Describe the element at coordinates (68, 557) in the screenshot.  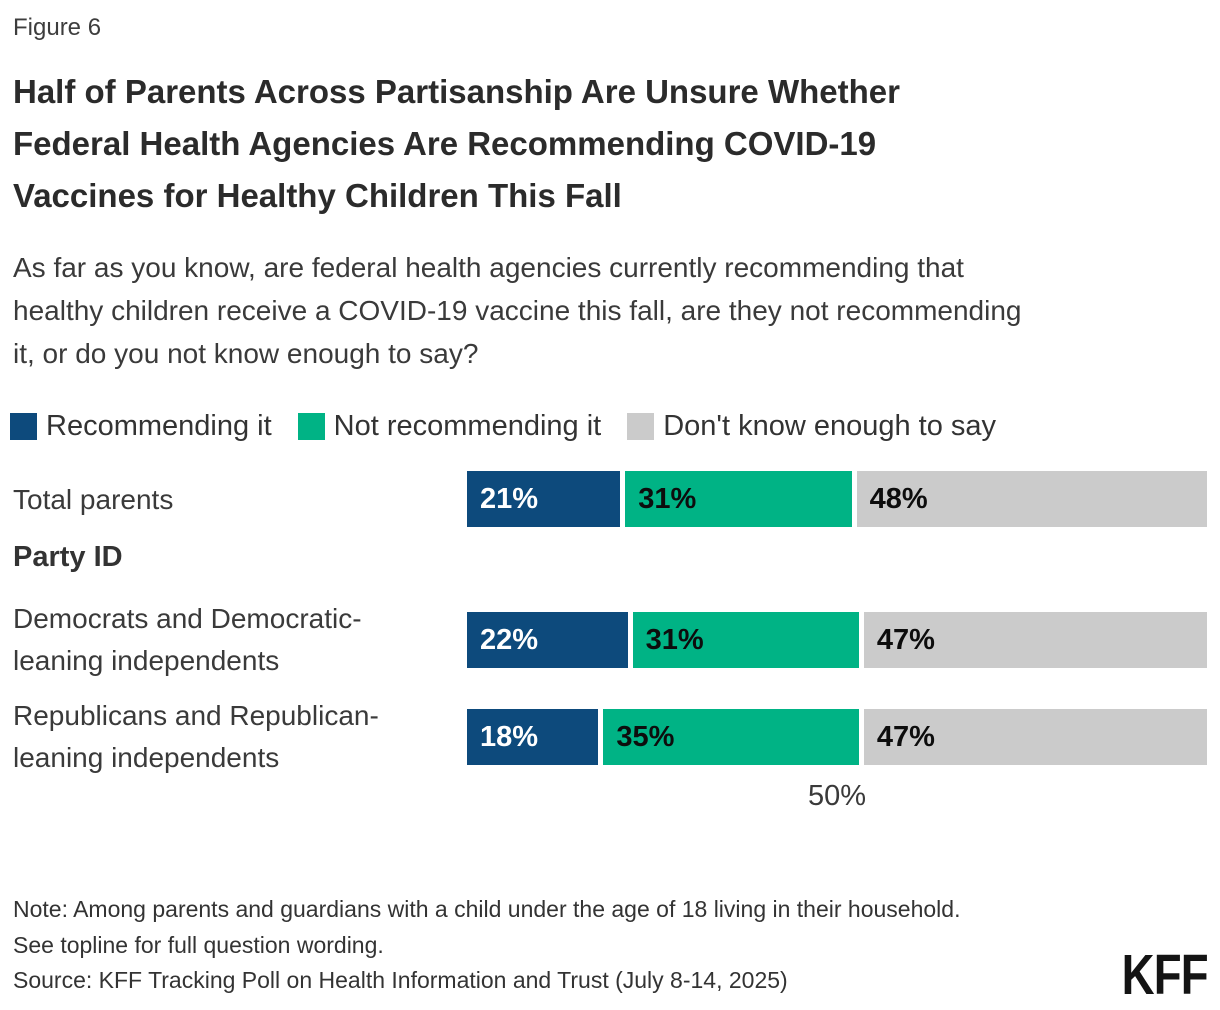
I see `section-heading-party-id: Party ID` at that location.